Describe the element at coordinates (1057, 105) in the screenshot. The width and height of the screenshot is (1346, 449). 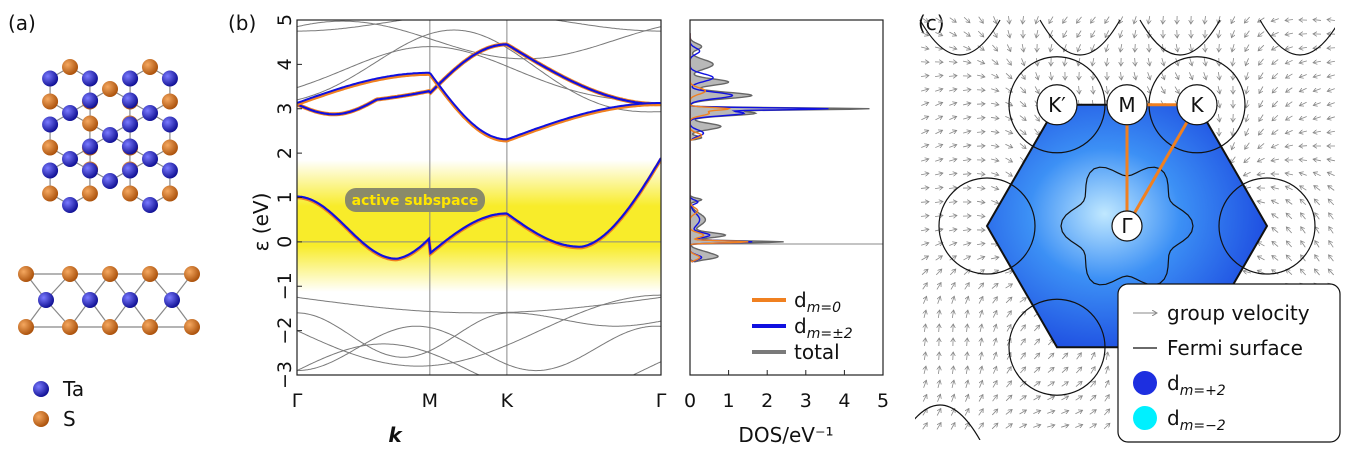
I see `point-kp-label: K′` at that location.